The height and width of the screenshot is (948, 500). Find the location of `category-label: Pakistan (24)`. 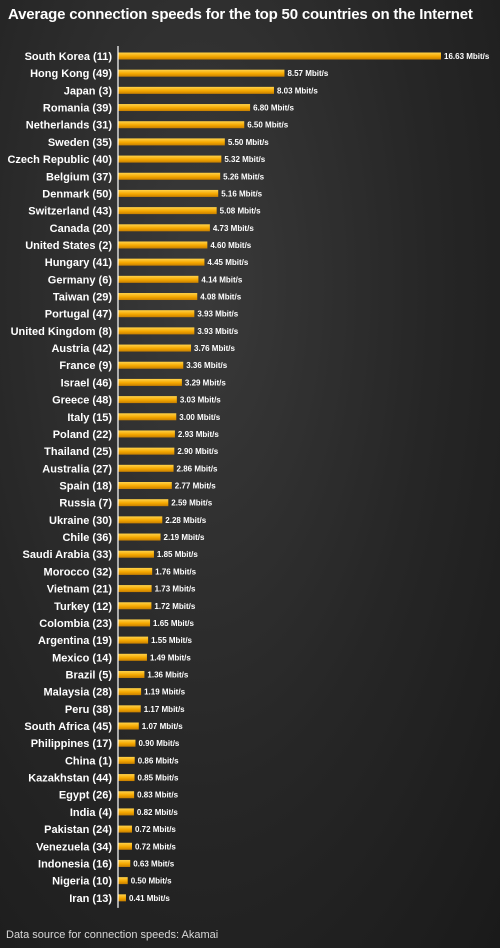

category-label: Pakistan (24) is located at coordinates (78, 830).